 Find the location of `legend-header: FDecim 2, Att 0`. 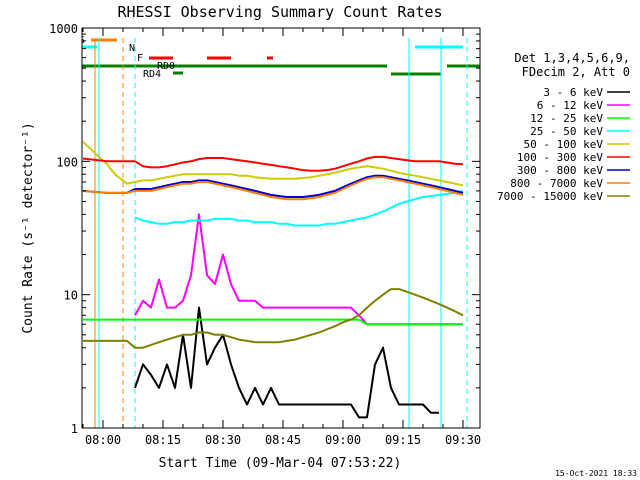

legend-header: FDecim 2, Att 0 is located at coordinates (576, 72).